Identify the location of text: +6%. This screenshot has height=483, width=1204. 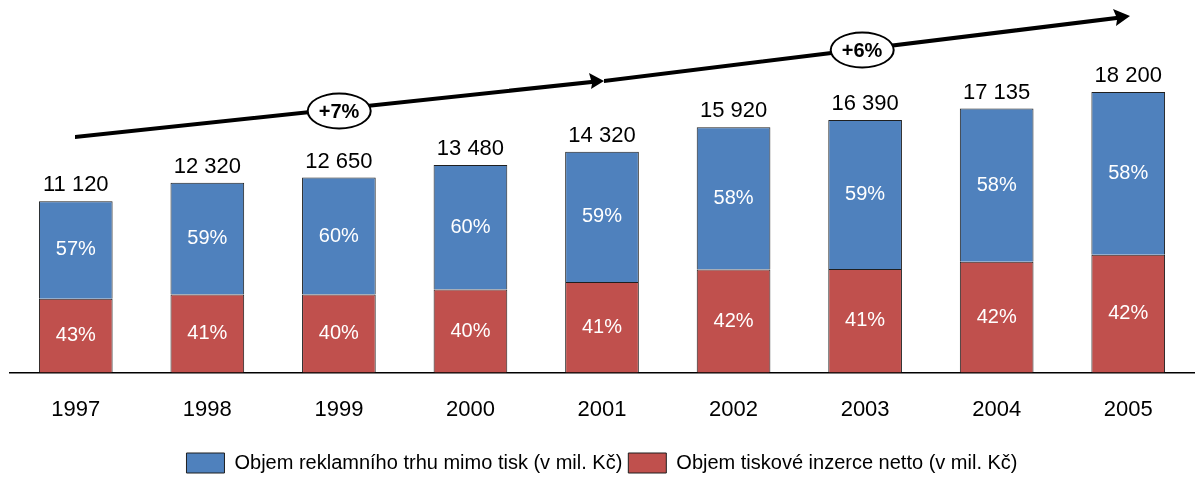
(862, 50).